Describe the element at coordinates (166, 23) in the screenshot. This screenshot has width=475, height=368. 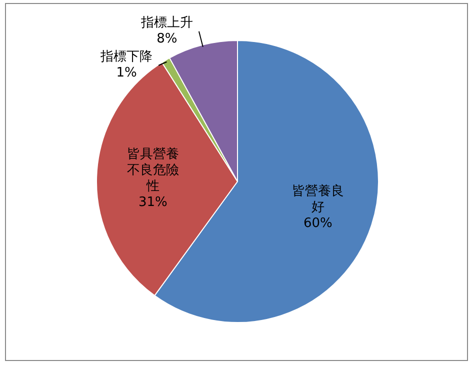
I see `slice-label: 指標上升` at that location.